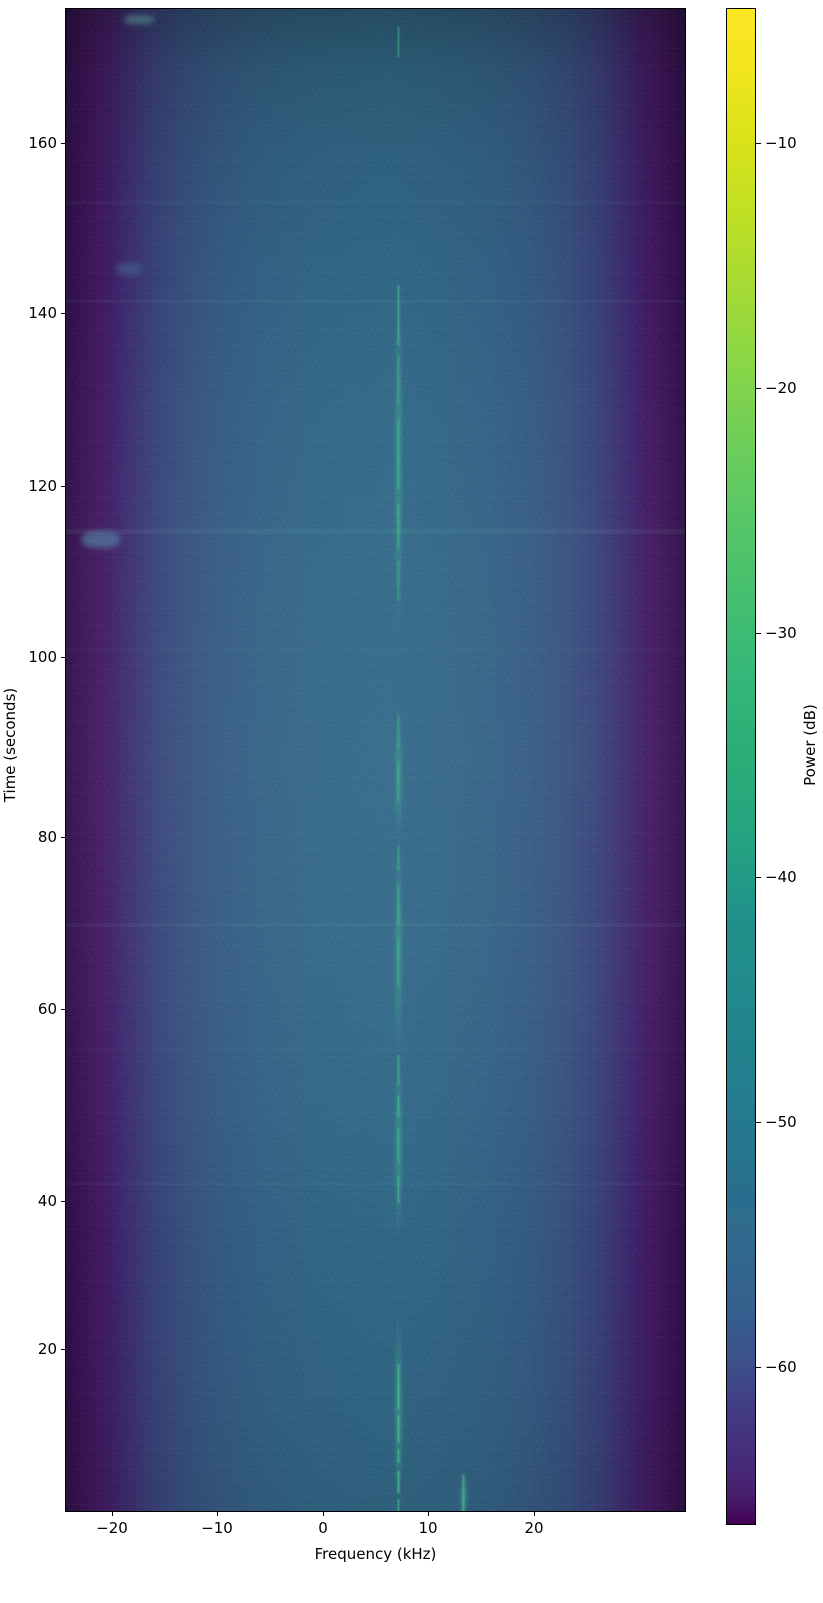 The image size is (823, 1603). I want to click on y-tick-label: 120, so click(42, 486).